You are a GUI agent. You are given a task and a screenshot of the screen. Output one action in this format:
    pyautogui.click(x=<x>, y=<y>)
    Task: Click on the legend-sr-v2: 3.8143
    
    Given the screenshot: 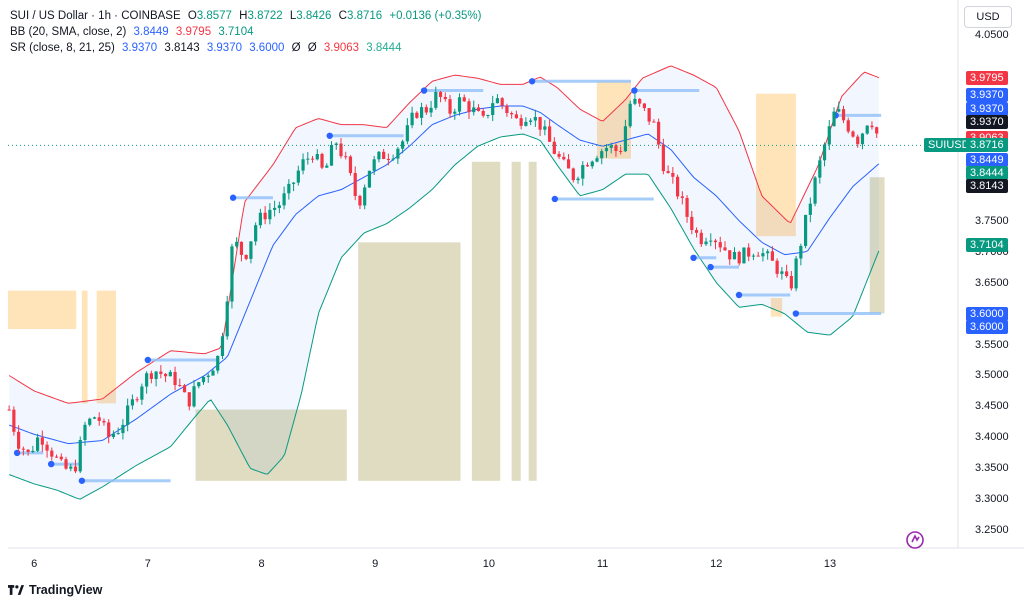 What is the action you would take?
    pyautogui.click(x=182, y=48)
    